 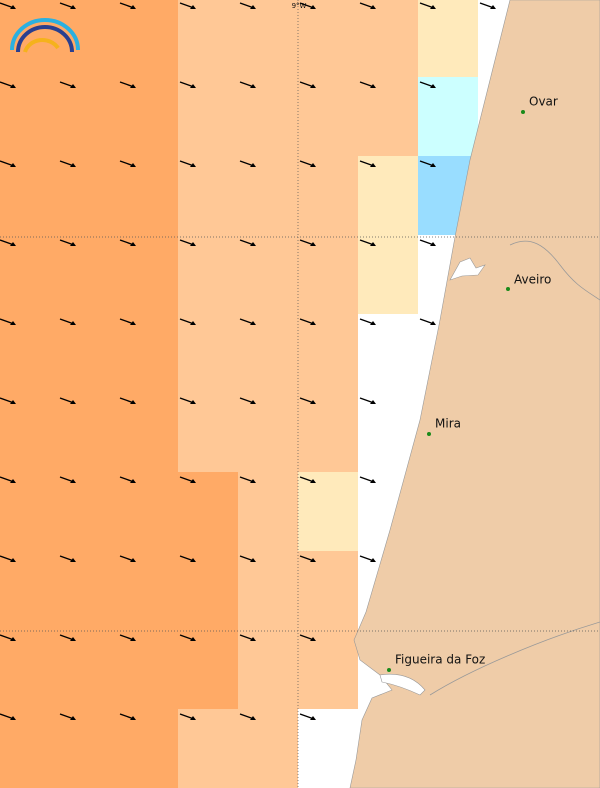 I want to click on estuary, so click(x=402, y=684).